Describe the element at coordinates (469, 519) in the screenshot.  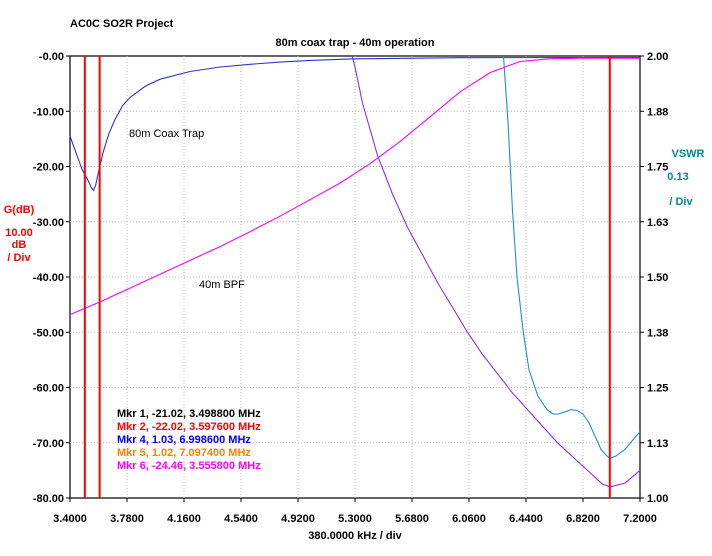
I see `x-tick-label: 6.0600` at that location.